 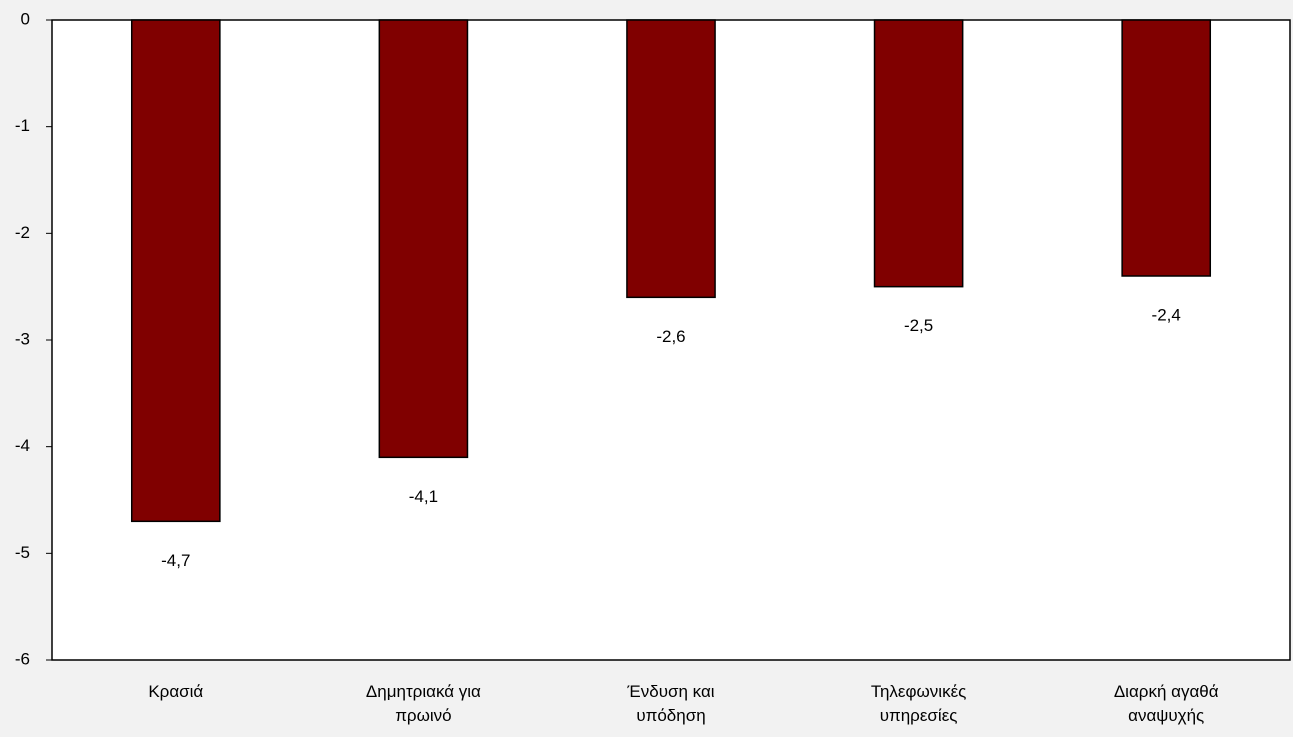 What do you see at coordinates (918, 703) in the screenshot?
I see `x-tick-label: Τηλεφωνικές υπηρεσίες` at bounding box center [918, 703].